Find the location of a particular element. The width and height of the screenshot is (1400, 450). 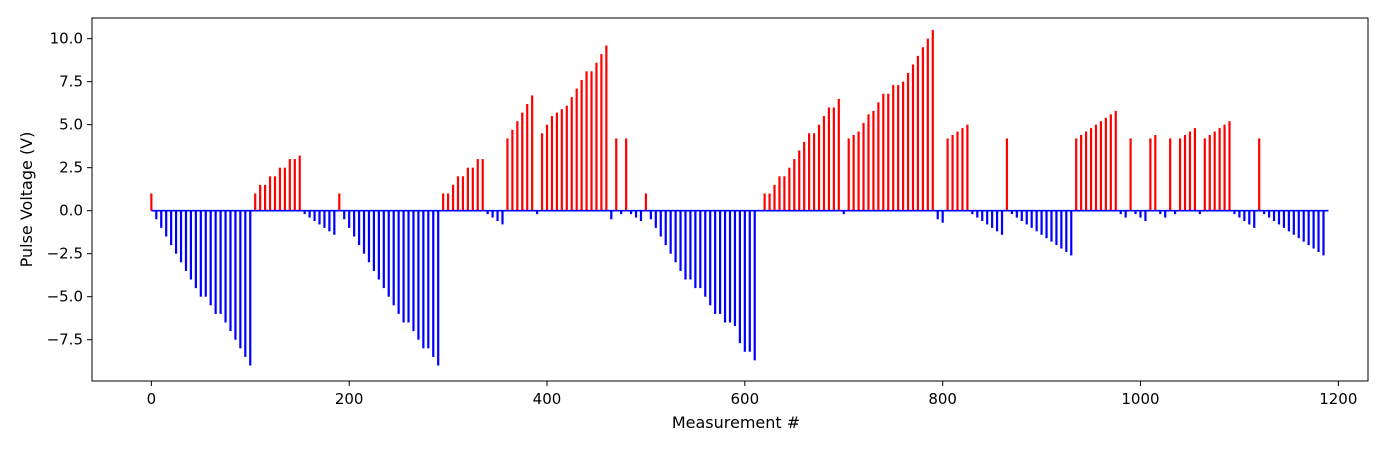

y-tick-label: −5.0 is located at coordinates (65, 297).